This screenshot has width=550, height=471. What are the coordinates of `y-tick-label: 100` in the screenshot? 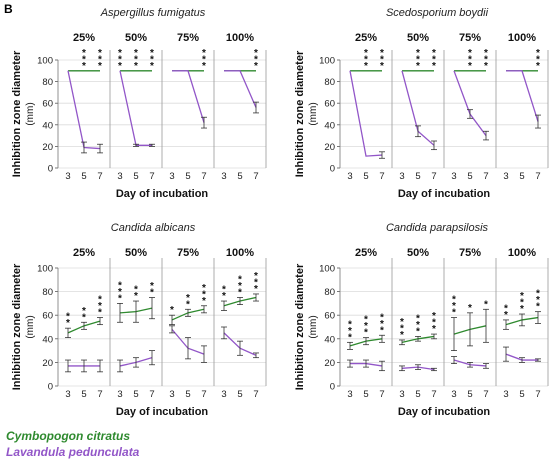 It's located at (327, 269).